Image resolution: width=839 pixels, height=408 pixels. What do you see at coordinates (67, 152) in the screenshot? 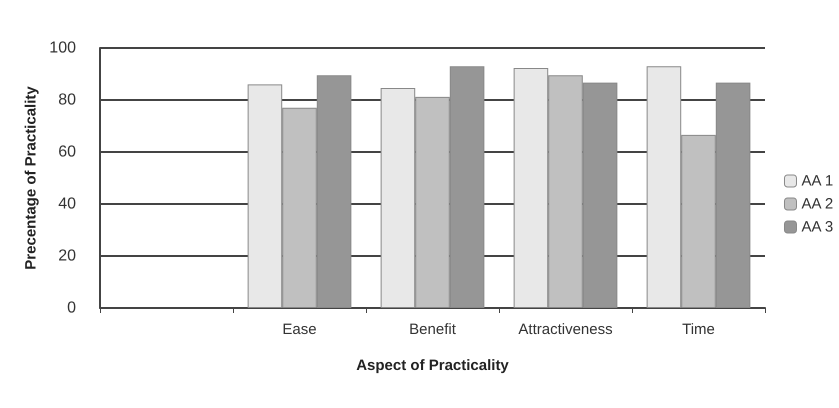
I see `y-tick-label: 60` at bounding box center [67, 152].